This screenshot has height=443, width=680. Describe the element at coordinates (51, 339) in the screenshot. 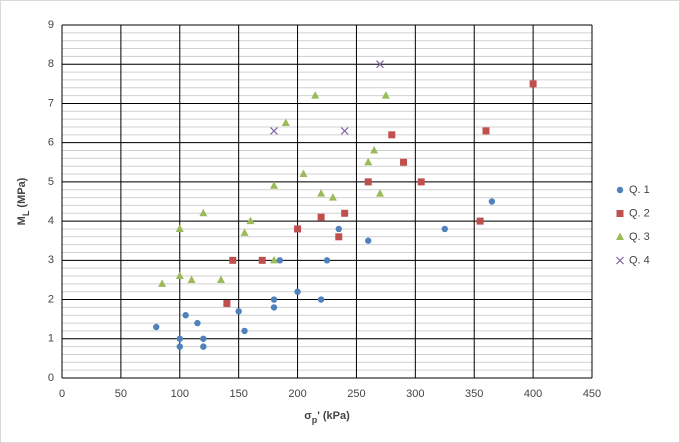

I see `y-tick-label: 1` at that location.